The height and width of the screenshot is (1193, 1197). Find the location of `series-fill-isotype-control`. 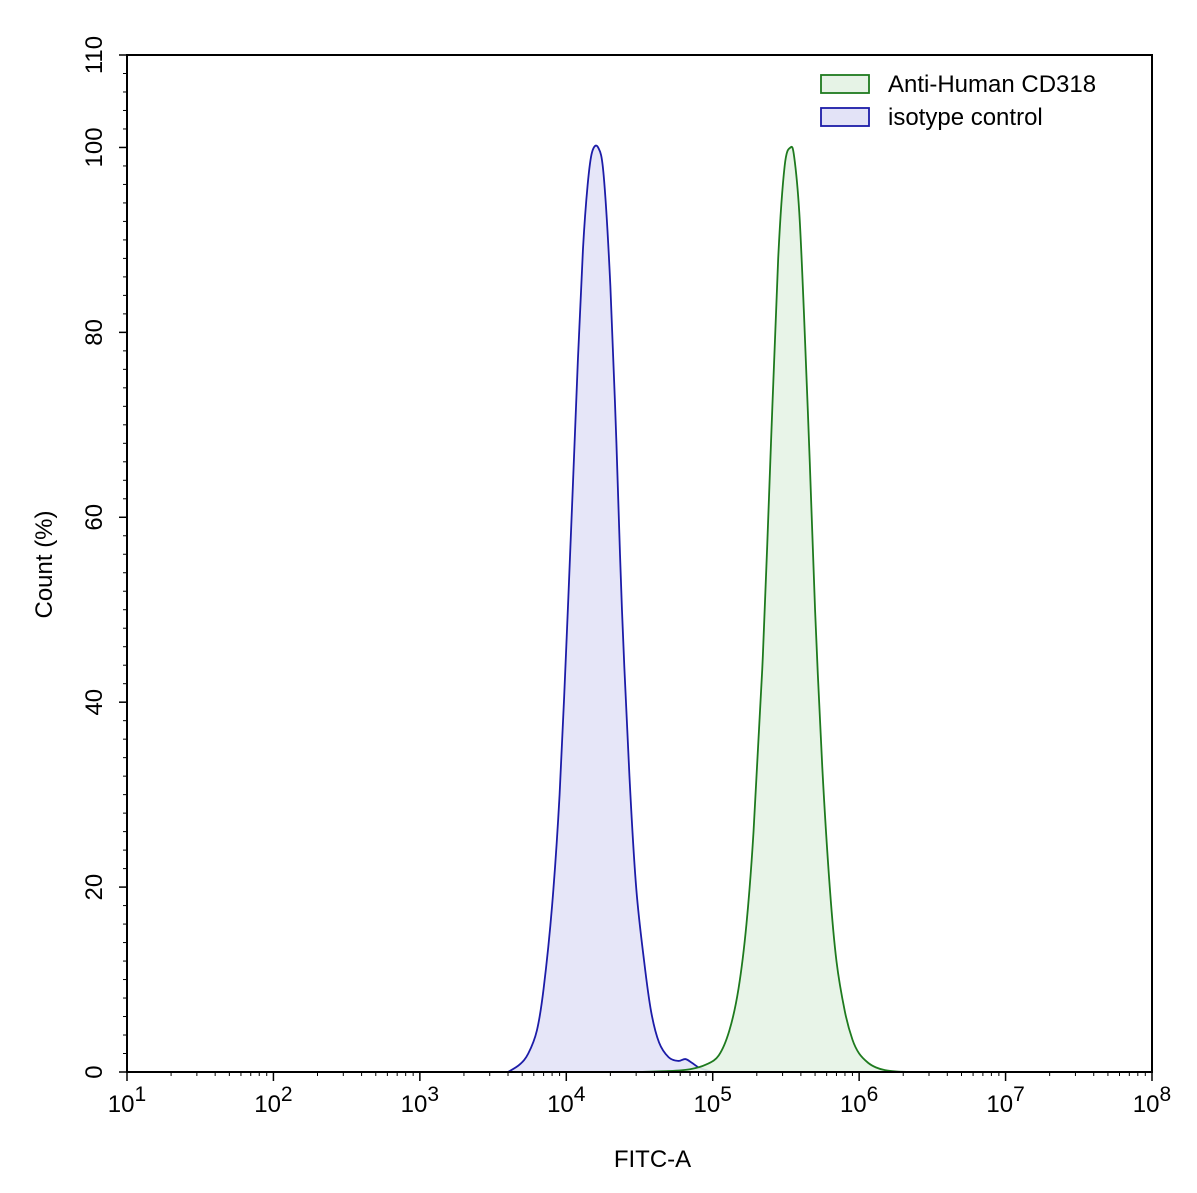

series-fill-isotype-control is located at coordinates (610, 609).